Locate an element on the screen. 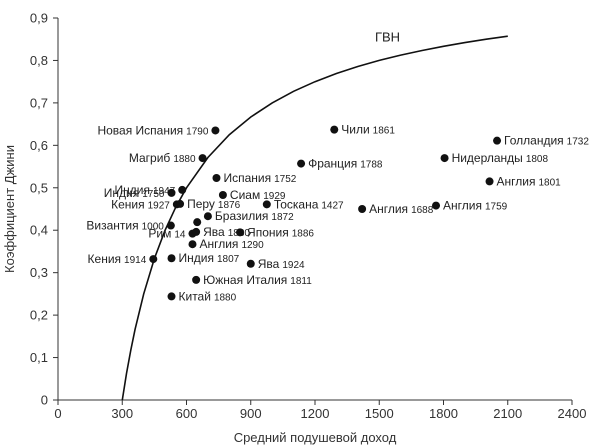 The height and width of the screenshot is (448, 600). data-point-label: Рим 14 is located at coordinates (167, 234).